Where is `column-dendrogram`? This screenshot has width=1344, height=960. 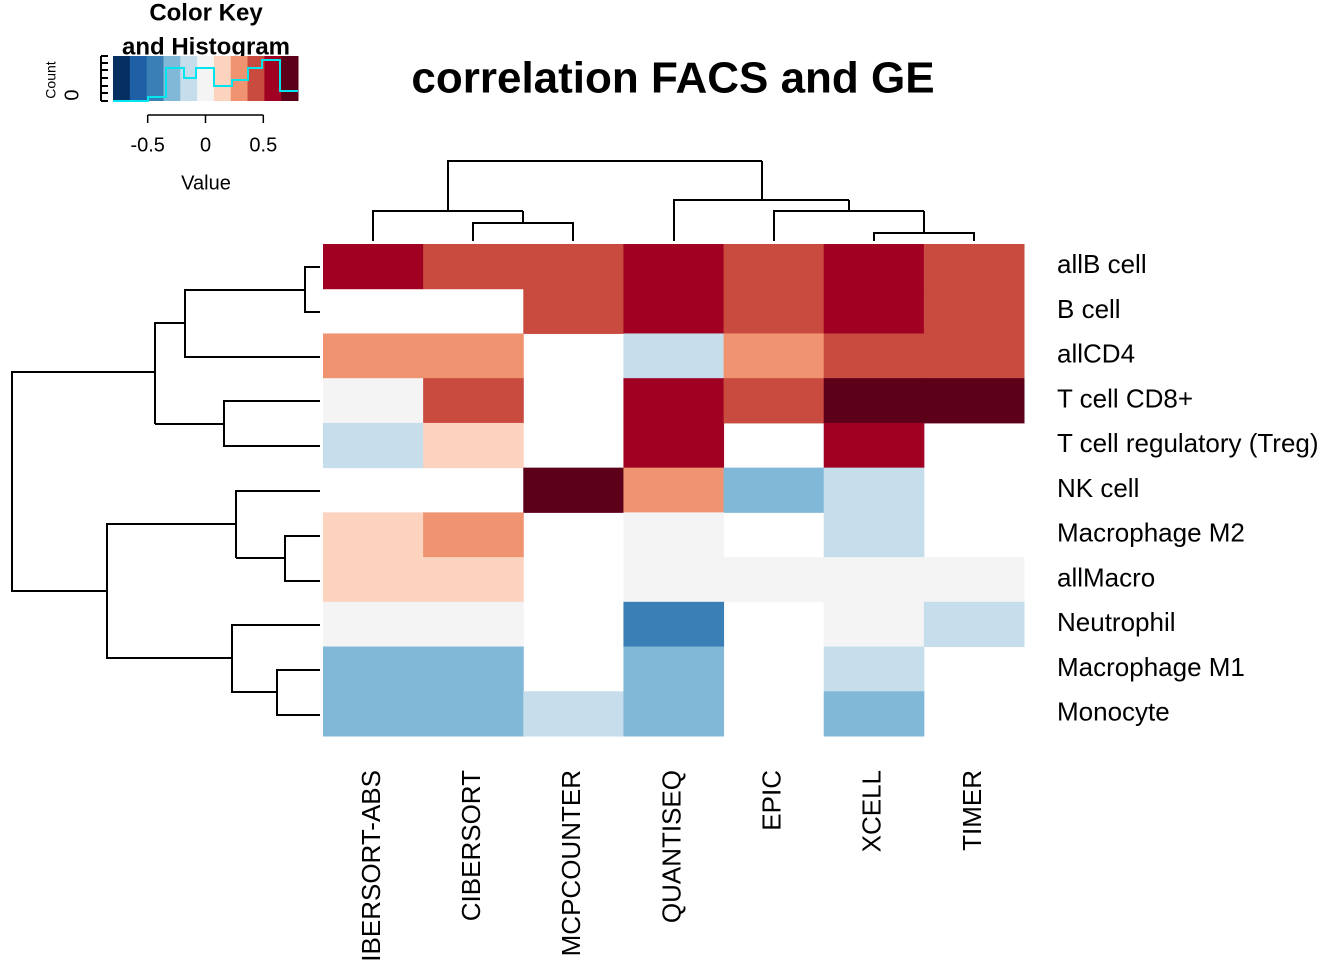 column-dendrogram is located at coordinates (673, 200).